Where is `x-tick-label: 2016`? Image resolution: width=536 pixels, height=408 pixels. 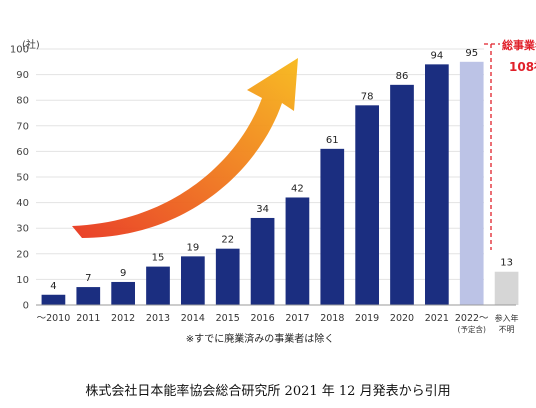
x-tick-label: 2016 is located at coordinates (262, 318).